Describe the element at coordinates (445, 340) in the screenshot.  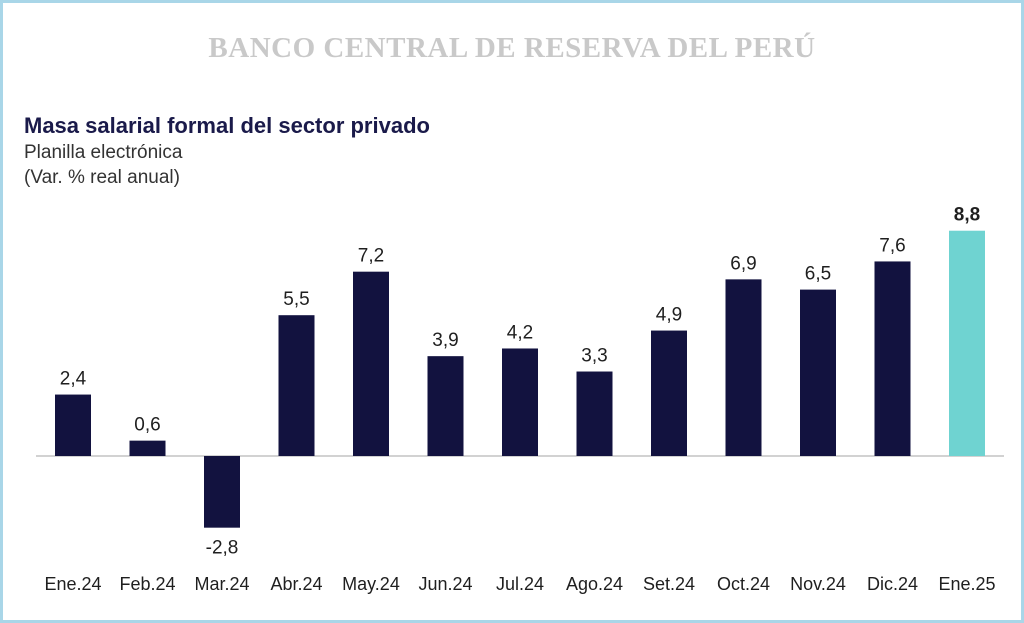
I see `value-label: 3,9` at that location.